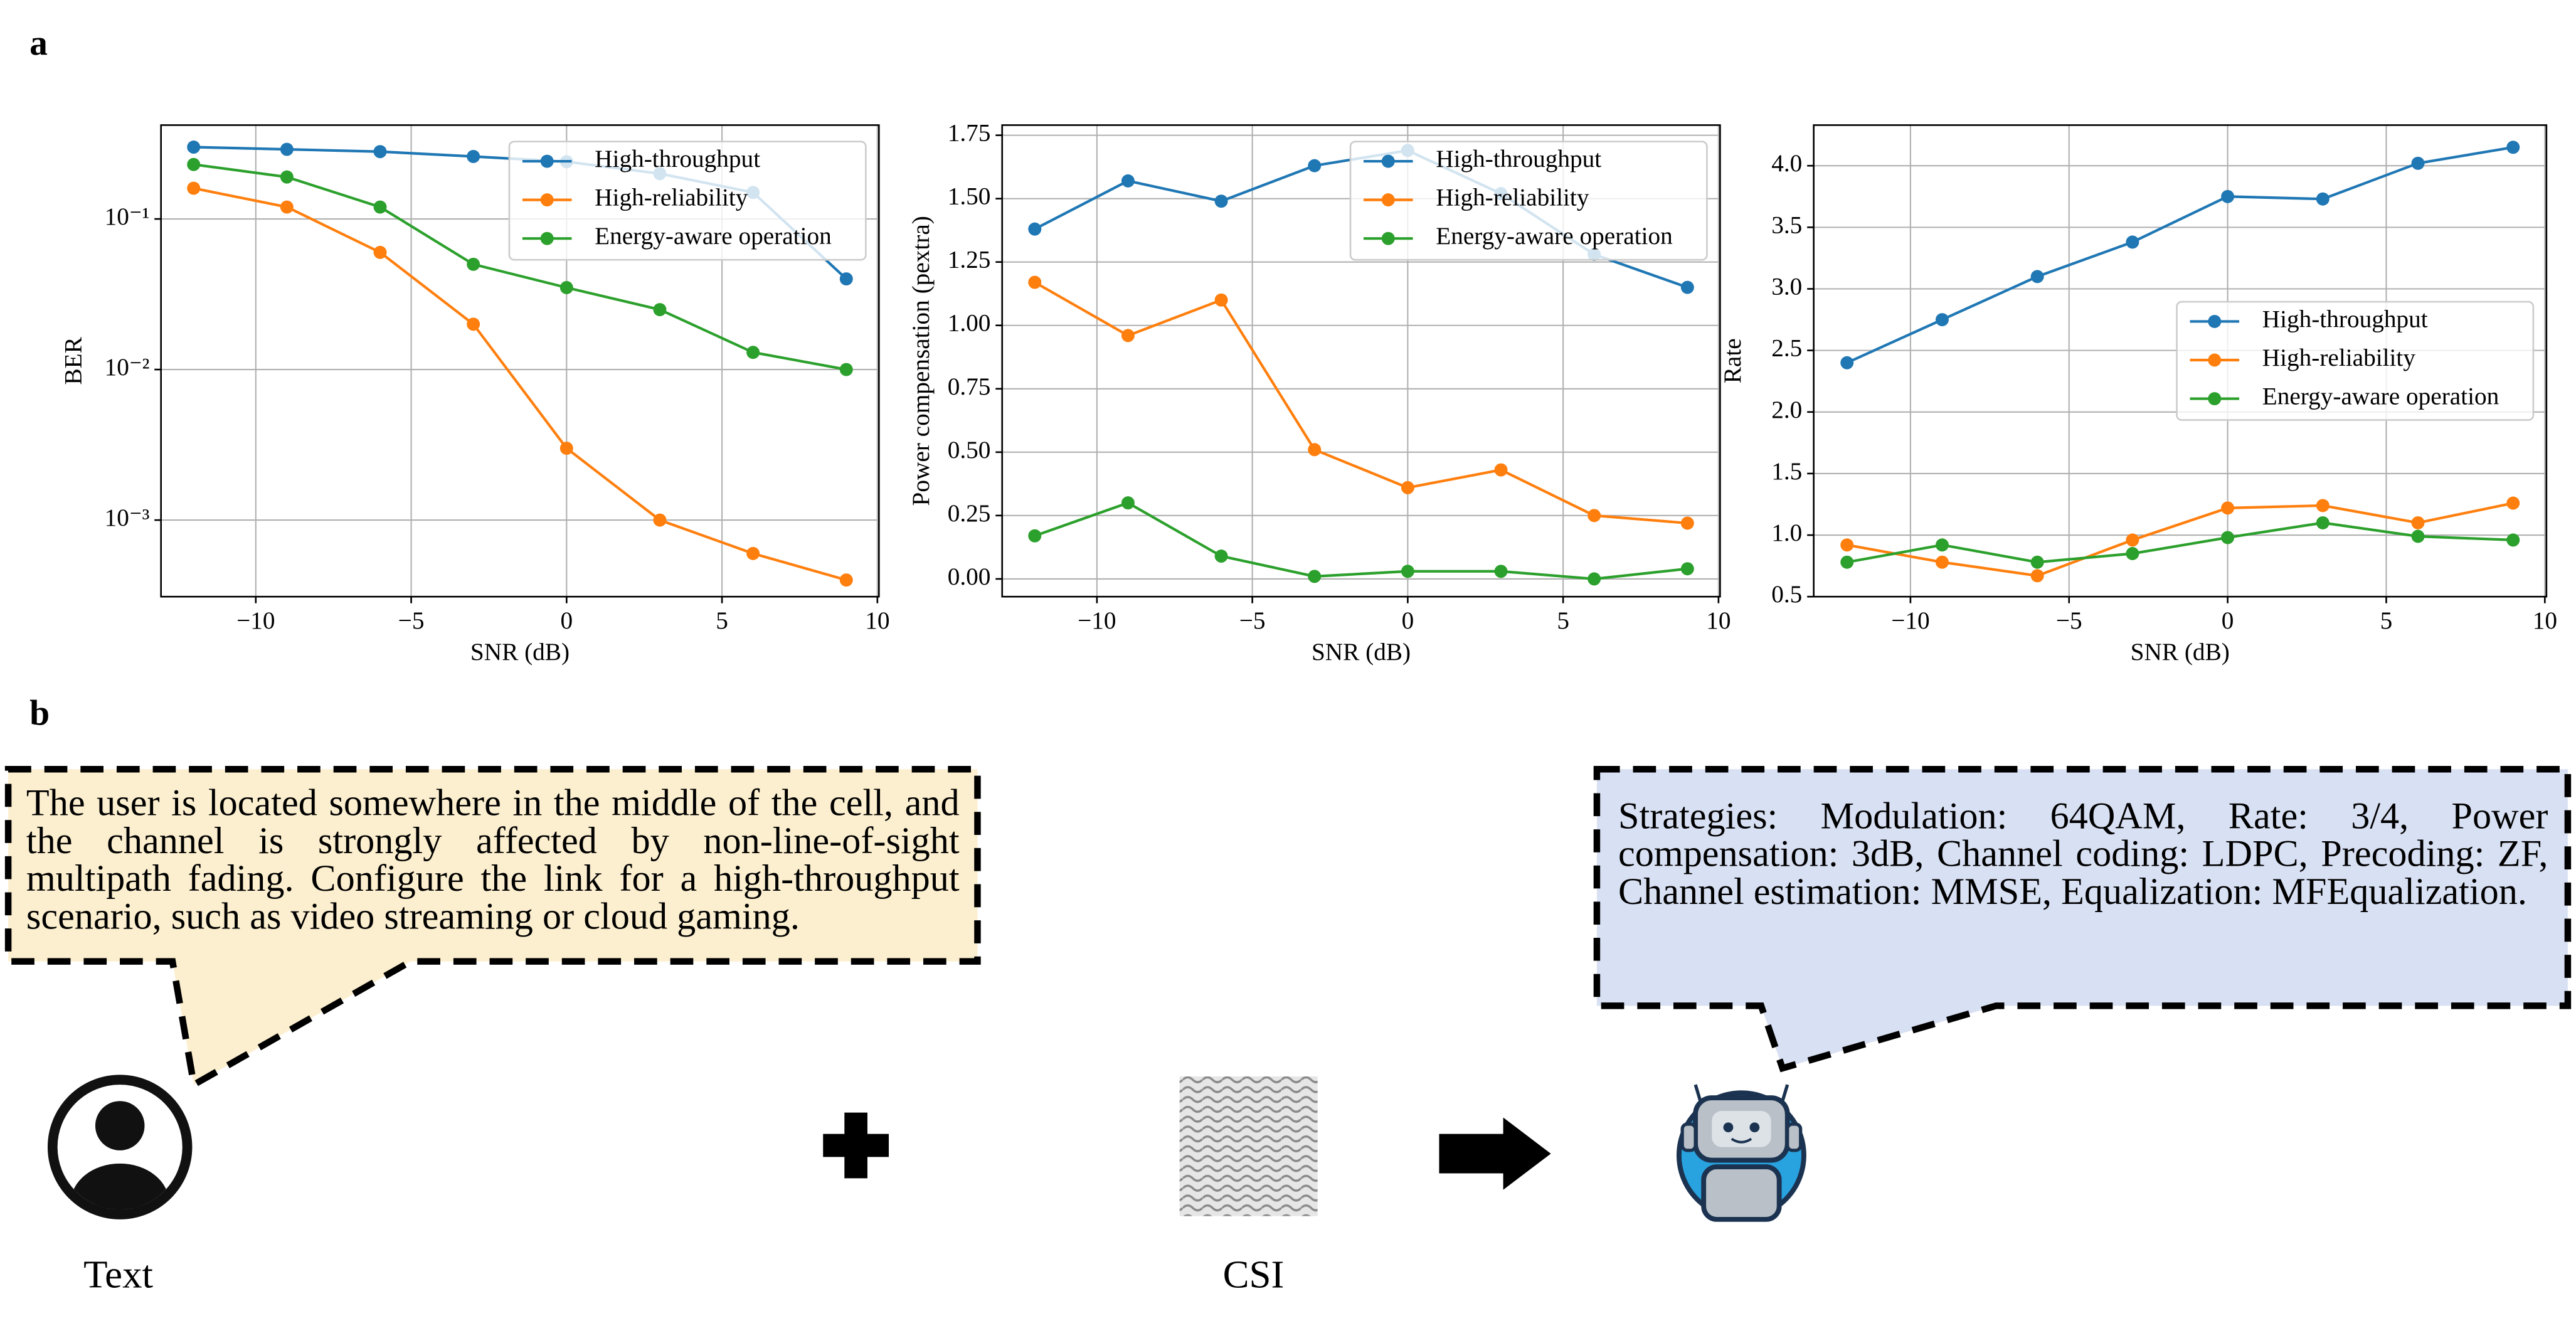 This screenshot has height=1333, width=2576. What do you see at coordinates (969, 513) in the screenshot?
I see `y-tick-label: 0.25` at bounding box center [969, 513].